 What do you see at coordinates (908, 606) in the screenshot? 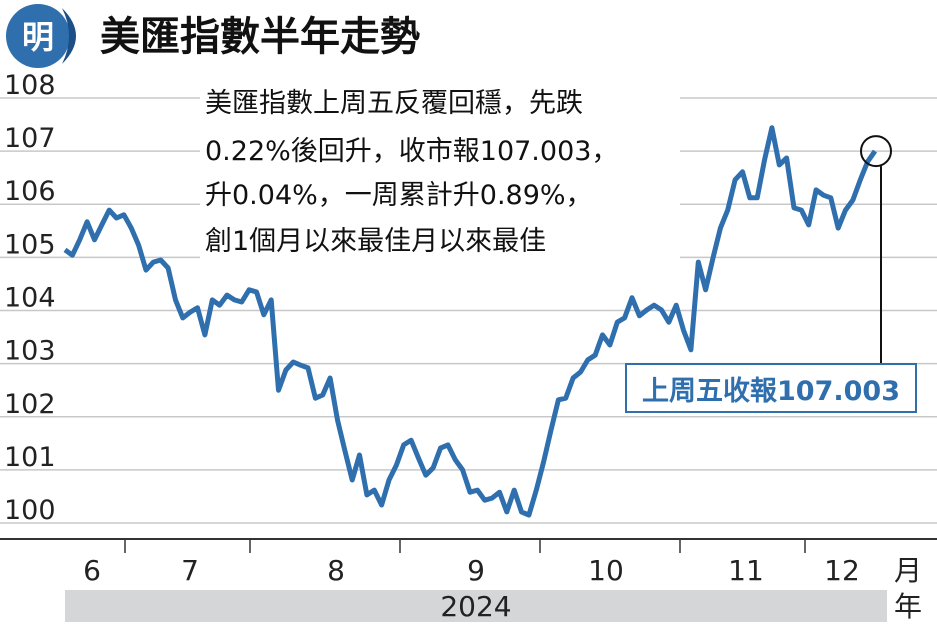
I see `year-unit: 年` at bounding box center [908, 606].